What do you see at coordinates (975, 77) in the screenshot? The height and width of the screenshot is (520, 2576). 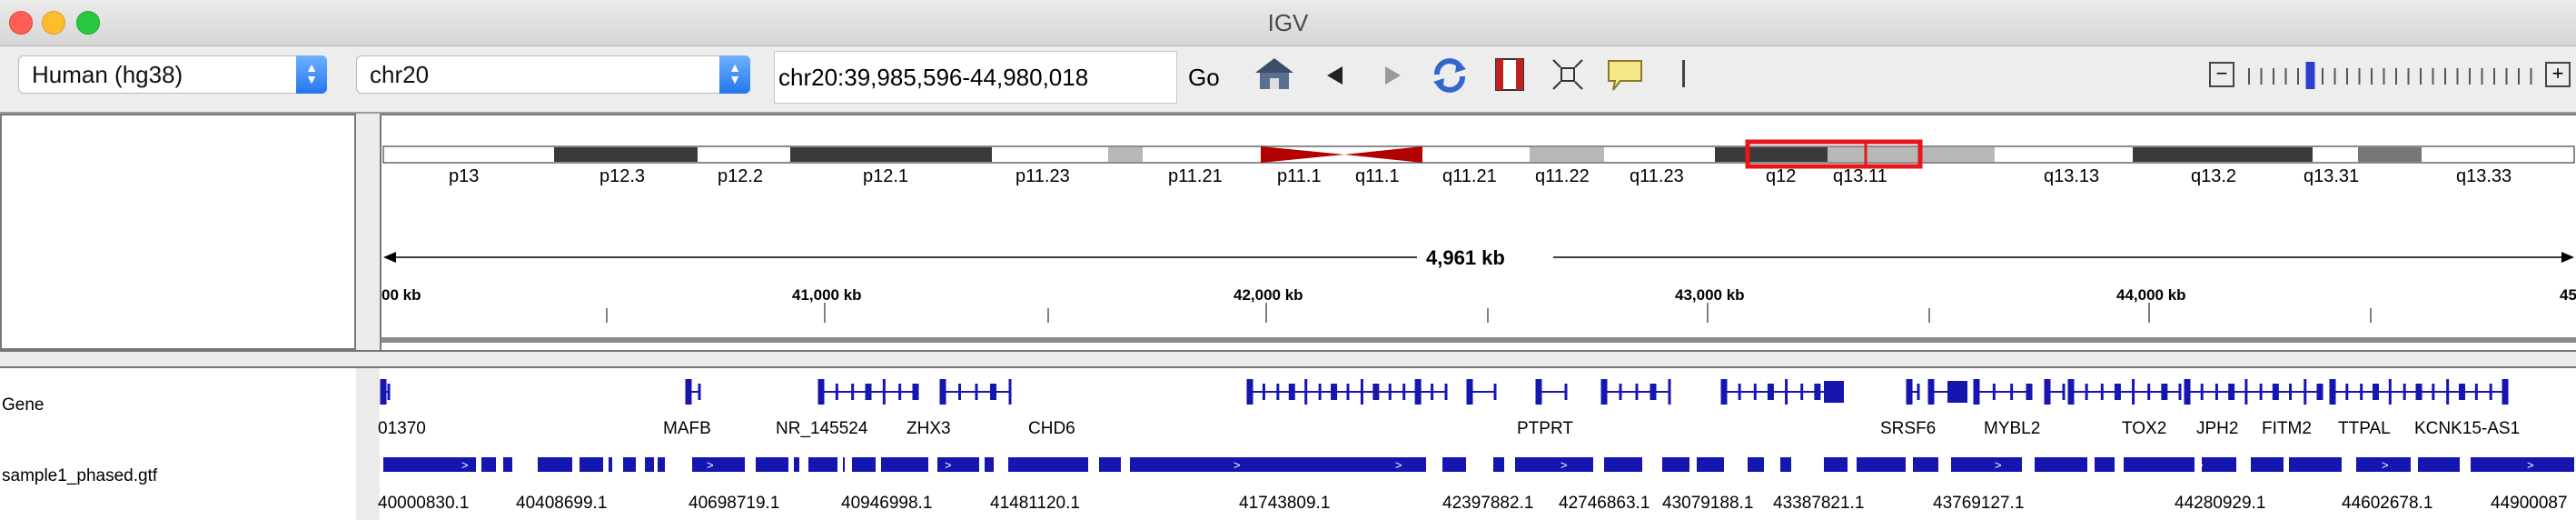 I see `locus-search-input: chr20:39,985,596-44,980,018` at bounding box center [975, 77].